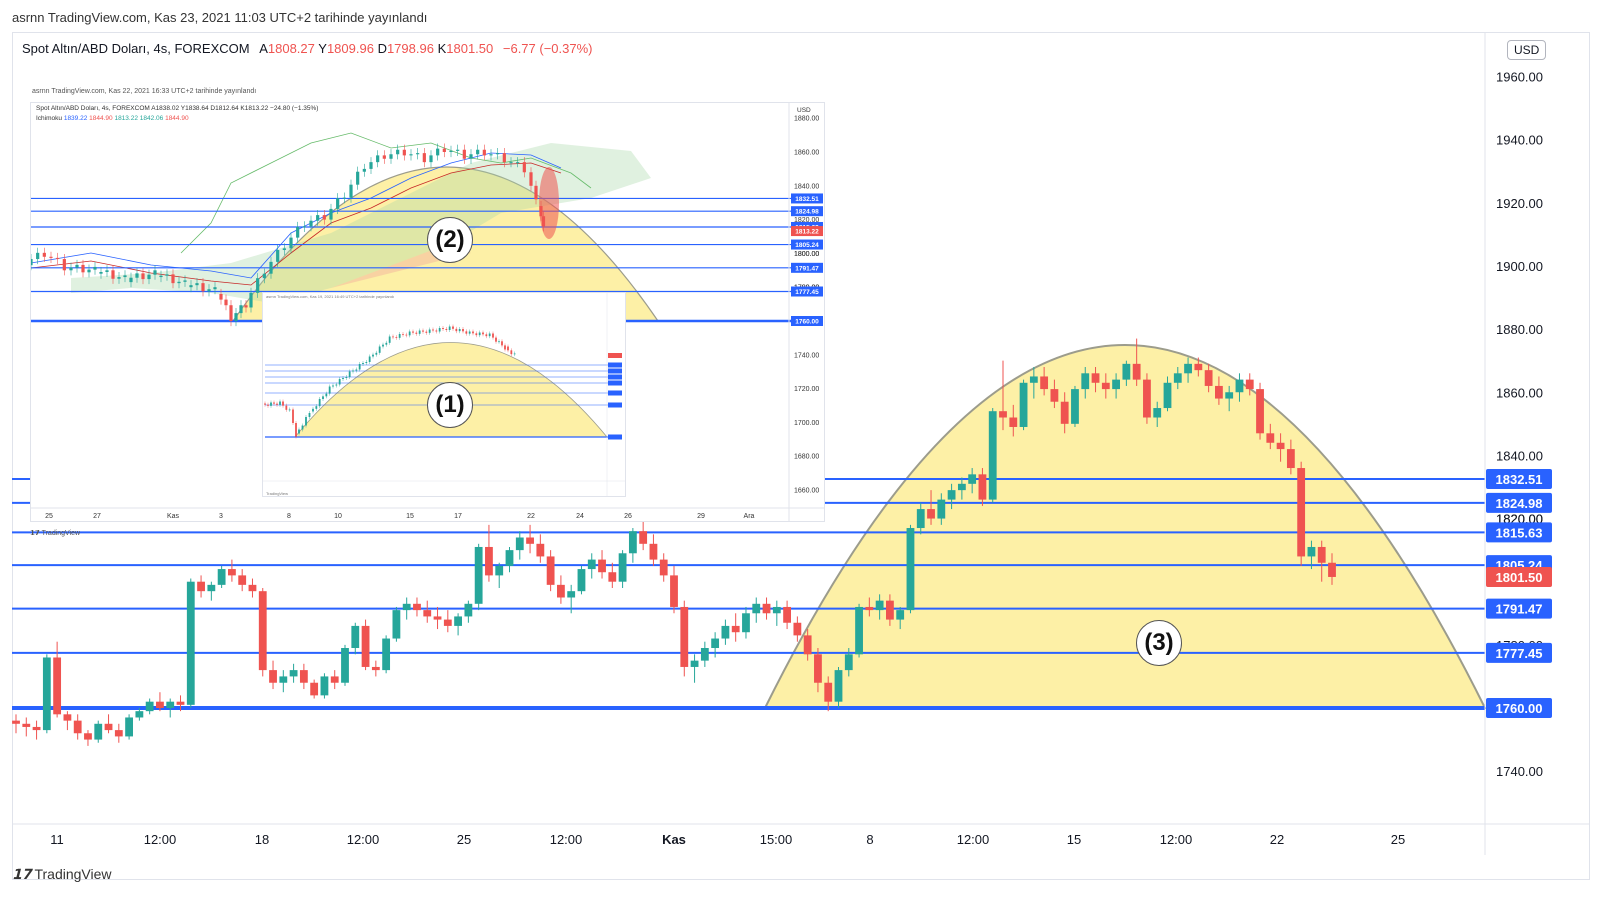 This screenshot has width=1600, height=912. I want to click on currency-button: USD, so click(1527, 50).